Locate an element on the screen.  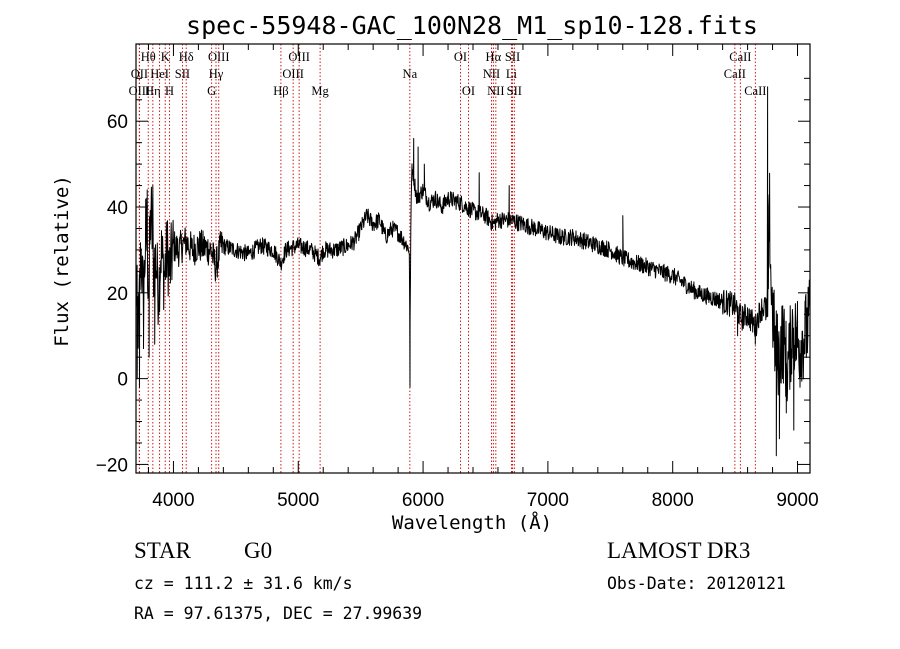
line-label: H is located at coordinates (169, 91).